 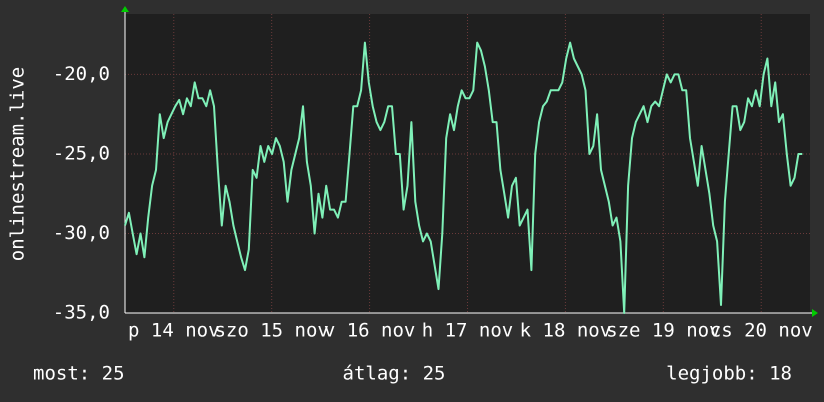 I want to click on y-tick-label: -20,0, so click(x=81, y=74).